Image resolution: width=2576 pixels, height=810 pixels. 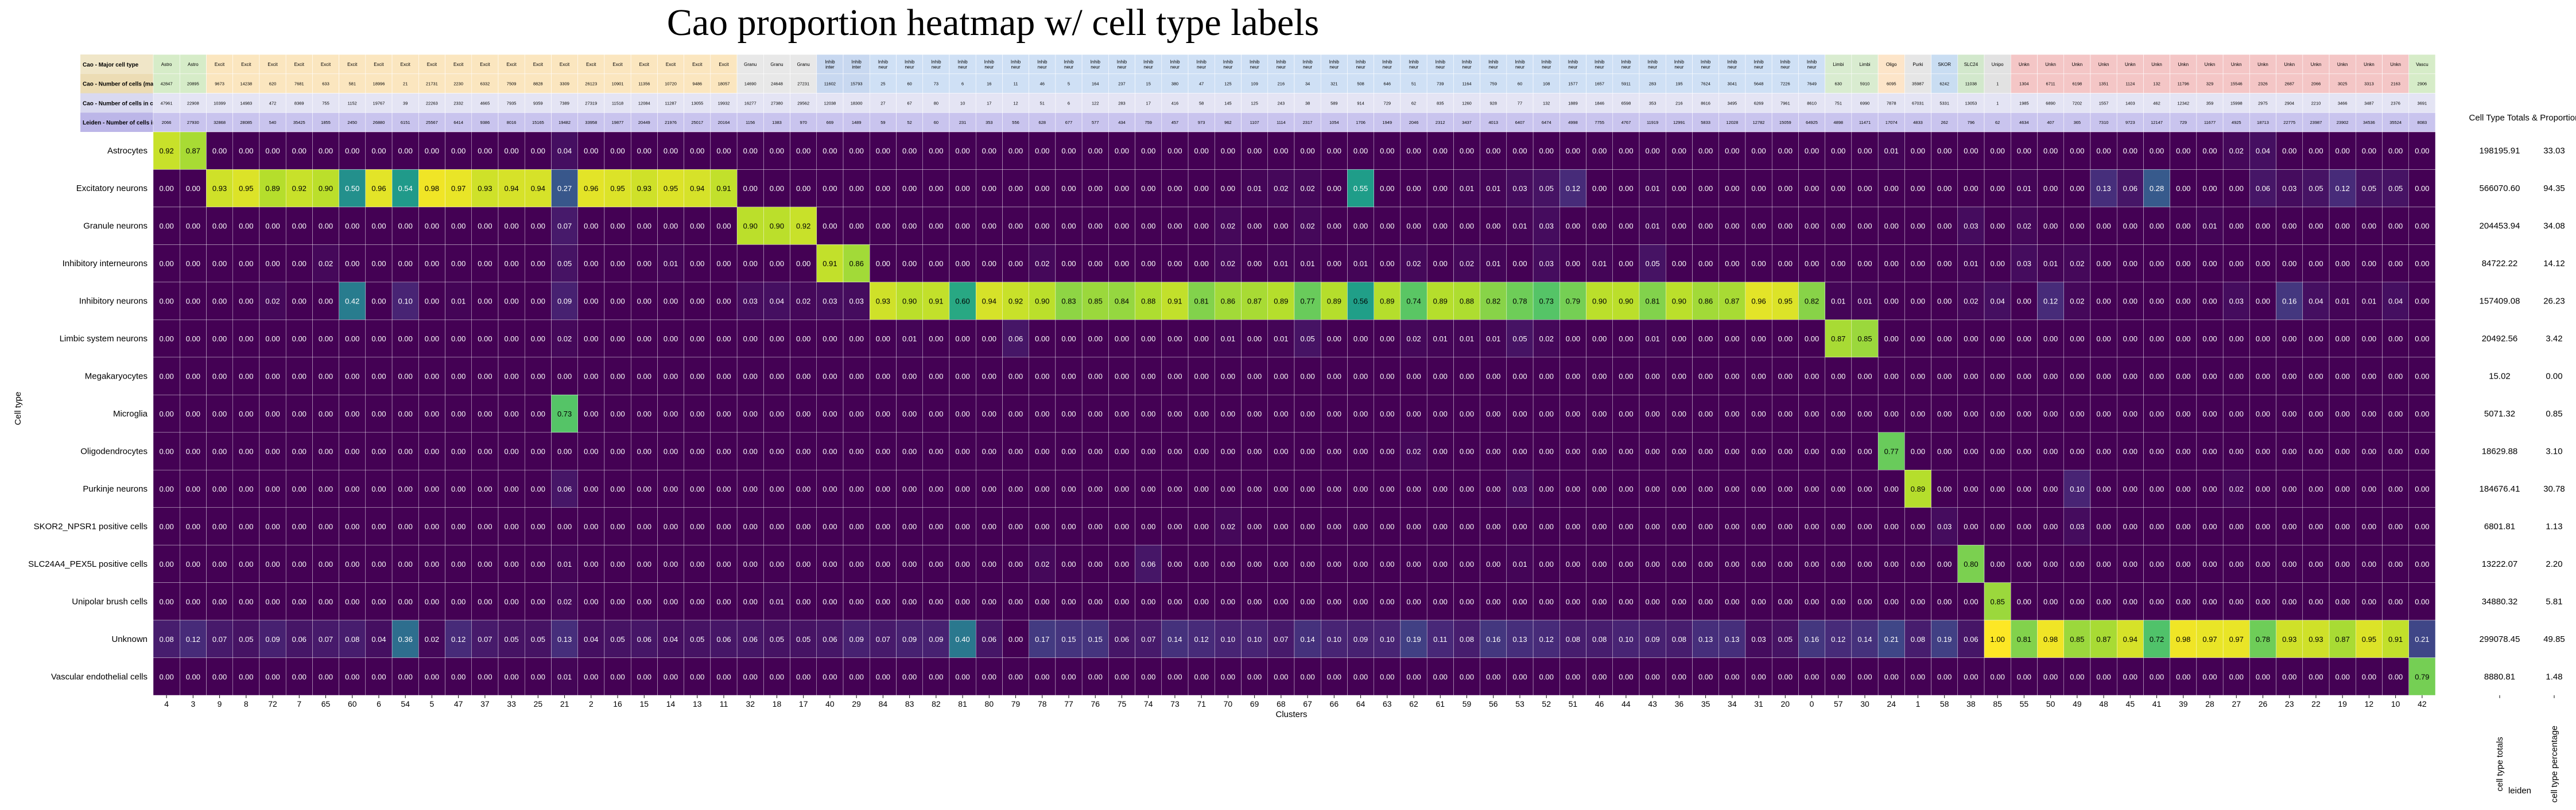 I want to click on header-count: 59, so click(x=882, y=122).